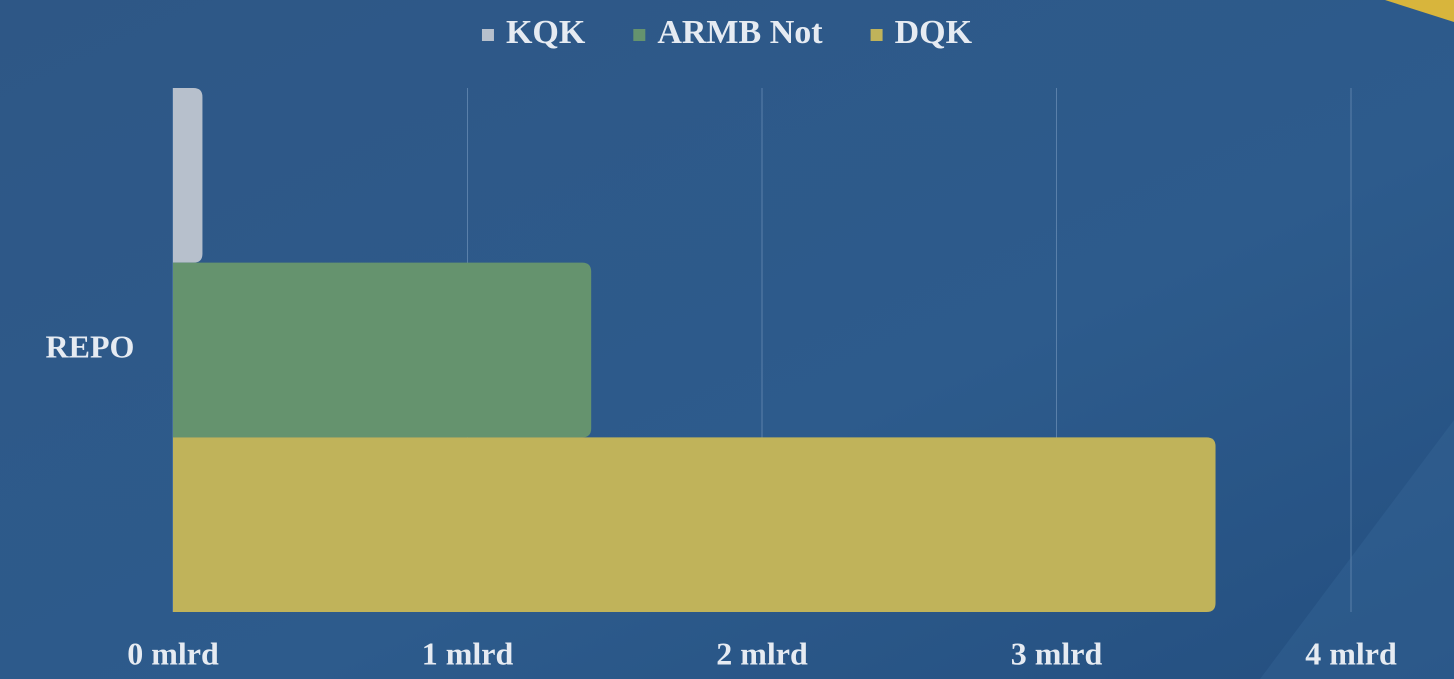 The image size is (1454, 679). What do you see at coordinates (546, 32) in the screenshot?
I see `legend-label: KQK` at bounding box center [546, 32].